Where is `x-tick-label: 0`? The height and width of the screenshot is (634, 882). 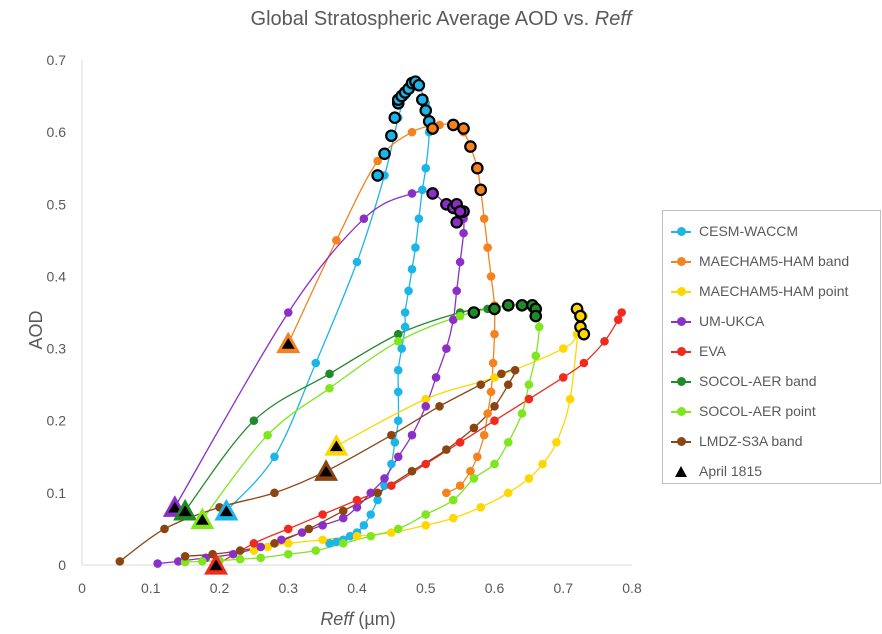
x-tick-label: 0 is located at coordinates (82, 588).